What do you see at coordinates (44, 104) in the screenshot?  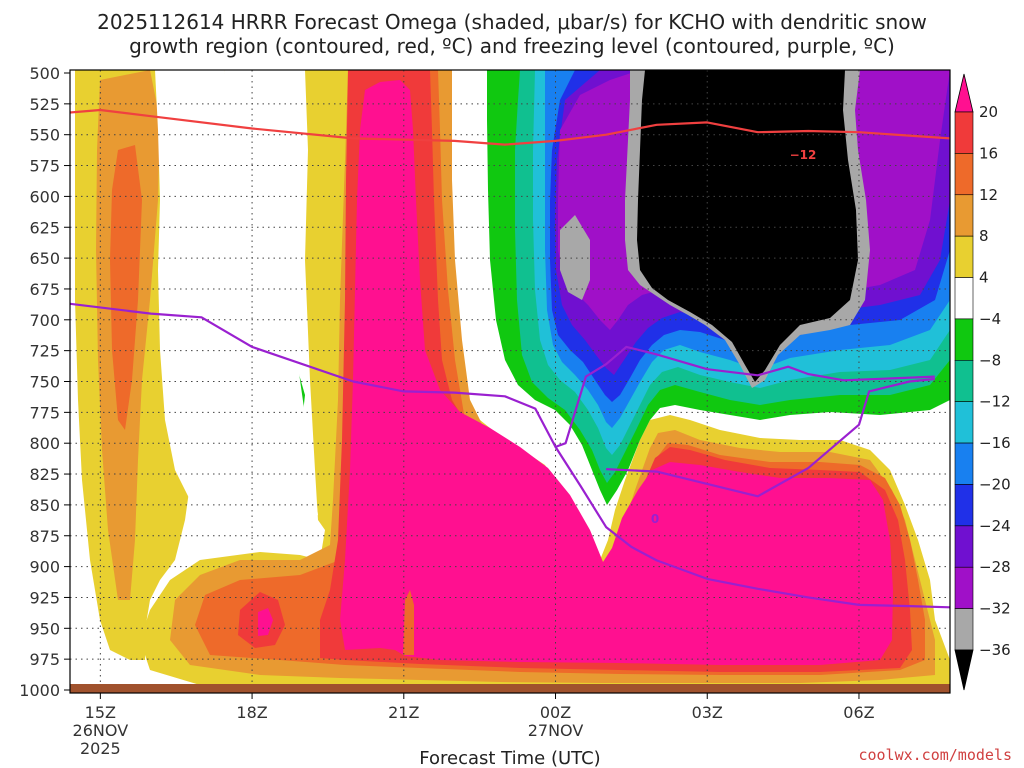 I see `y-tick-label: 525` at bounding box center [44, 104].